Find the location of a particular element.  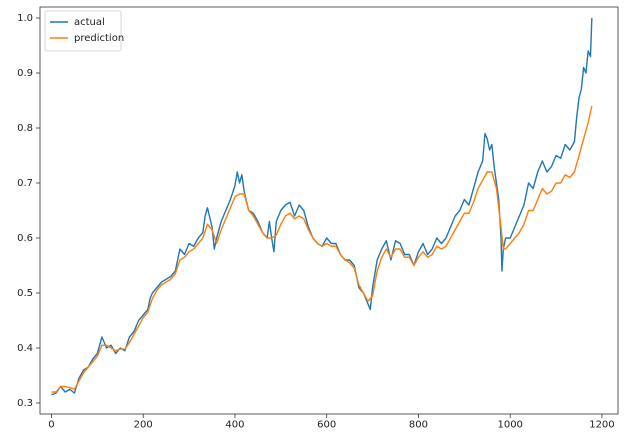

x-tick-label: 800 is located at coordinates (418, 424).